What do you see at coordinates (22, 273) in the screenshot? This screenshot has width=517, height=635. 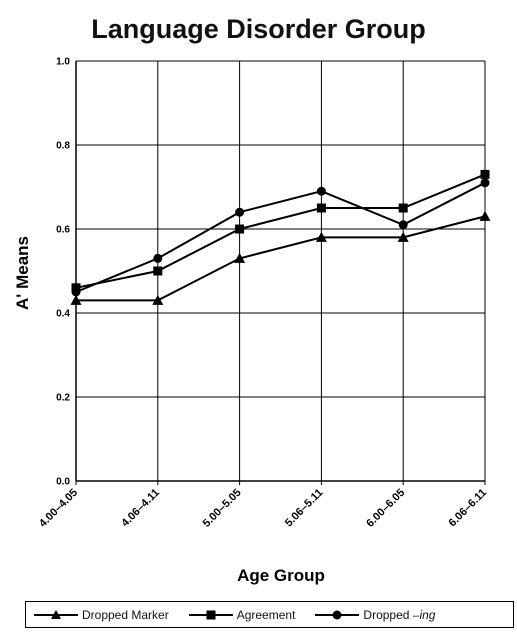 I see `y-axis-label: A' Means` at bounding box center [22, 273].